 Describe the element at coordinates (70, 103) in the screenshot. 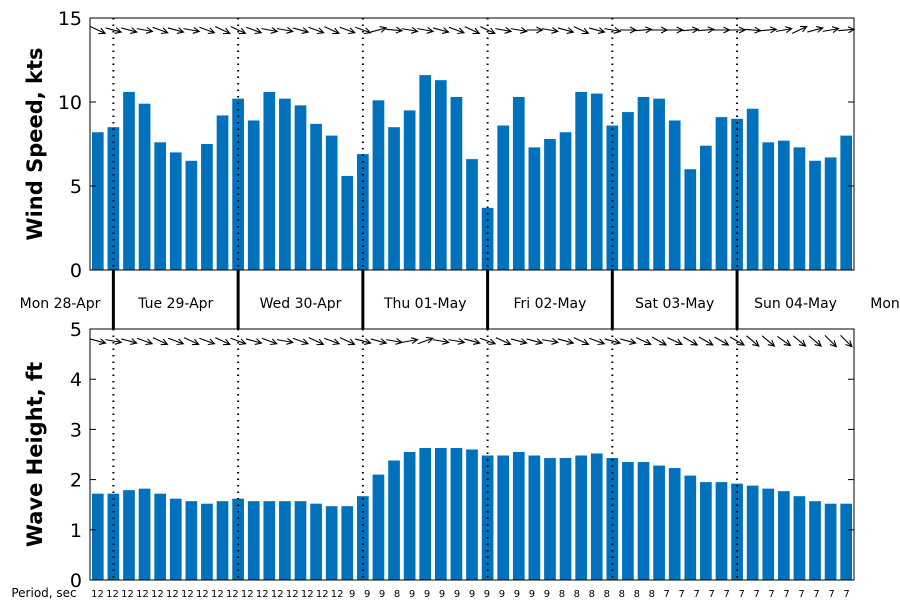

I see `y-tick-label: 10` at that location.